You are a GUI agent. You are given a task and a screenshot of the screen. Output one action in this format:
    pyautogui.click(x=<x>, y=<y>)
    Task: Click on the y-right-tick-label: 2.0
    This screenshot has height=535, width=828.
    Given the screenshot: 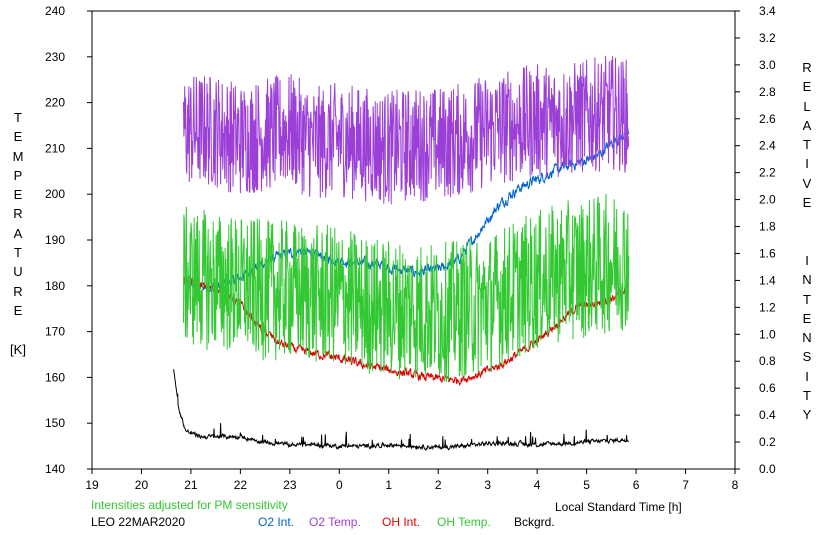 What is the action you would take?
    pyautogui.click(x=767, y=200)
    